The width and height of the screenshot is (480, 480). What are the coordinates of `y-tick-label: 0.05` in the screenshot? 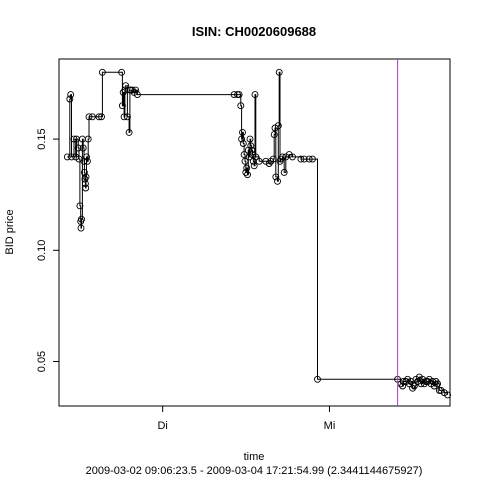 It's located at (42, 361).